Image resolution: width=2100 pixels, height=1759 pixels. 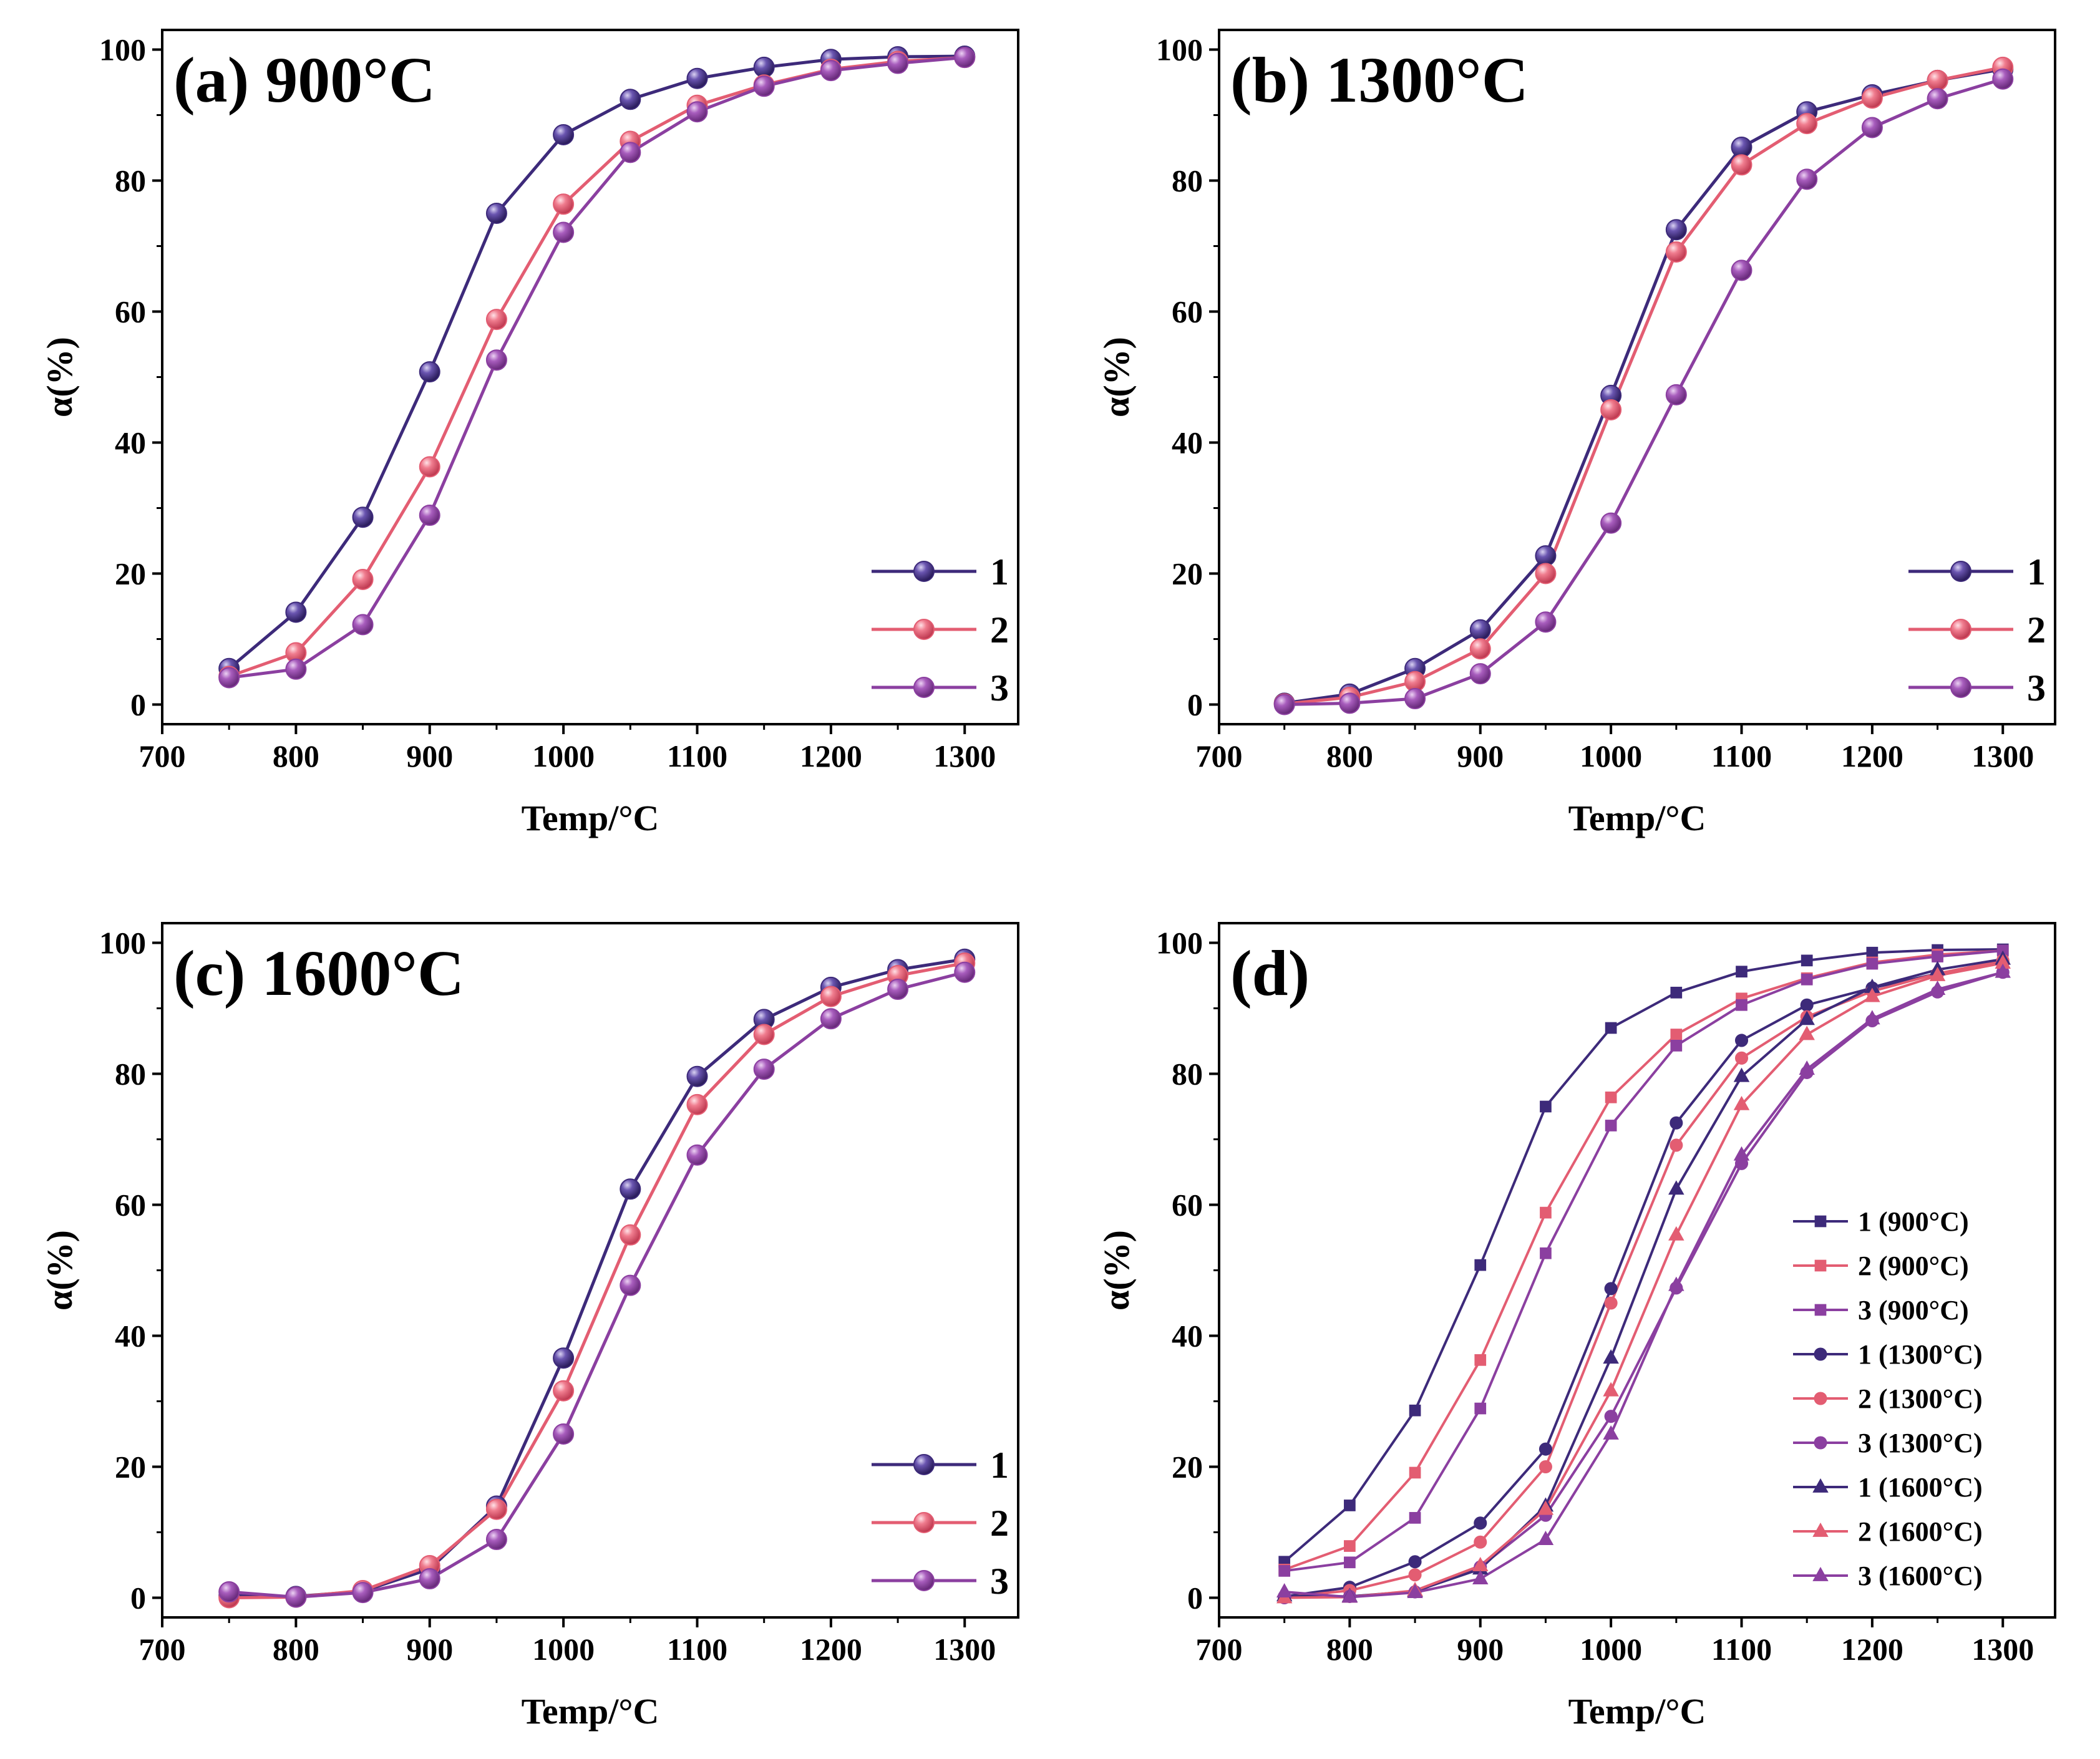 I want to click on x-tick-label-b: 1300, so click(x=2002, y=756).